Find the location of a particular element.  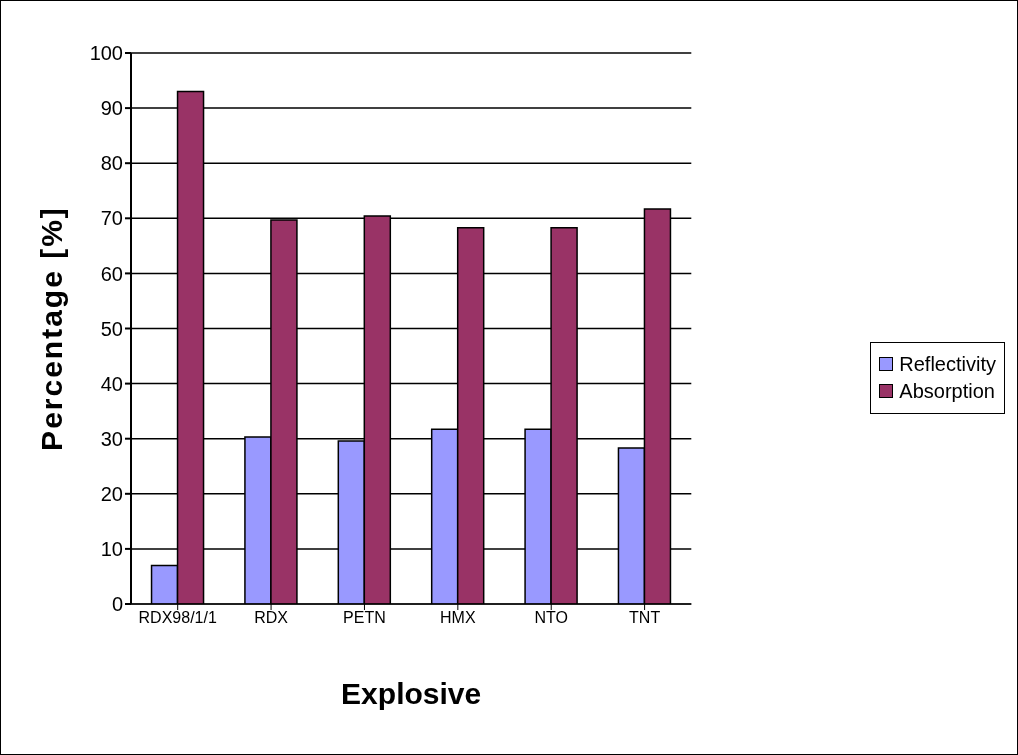

x-tick-label: RDX98/1/1 is located at coordinates (177, 618).